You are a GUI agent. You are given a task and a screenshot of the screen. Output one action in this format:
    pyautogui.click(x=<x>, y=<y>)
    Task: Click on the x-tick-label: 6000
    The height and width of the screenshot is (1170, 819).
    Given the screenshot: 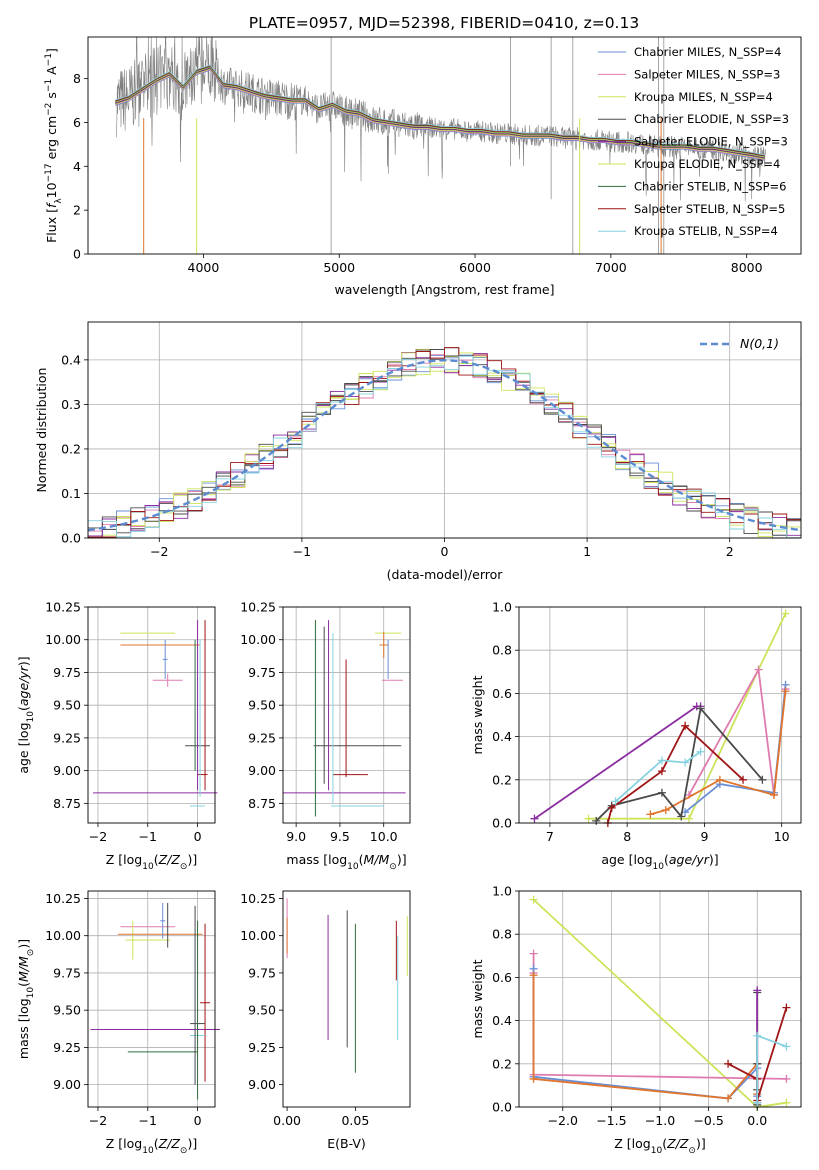 What is the action you would take?
    pyautogui.click(x=475, y=267)
    